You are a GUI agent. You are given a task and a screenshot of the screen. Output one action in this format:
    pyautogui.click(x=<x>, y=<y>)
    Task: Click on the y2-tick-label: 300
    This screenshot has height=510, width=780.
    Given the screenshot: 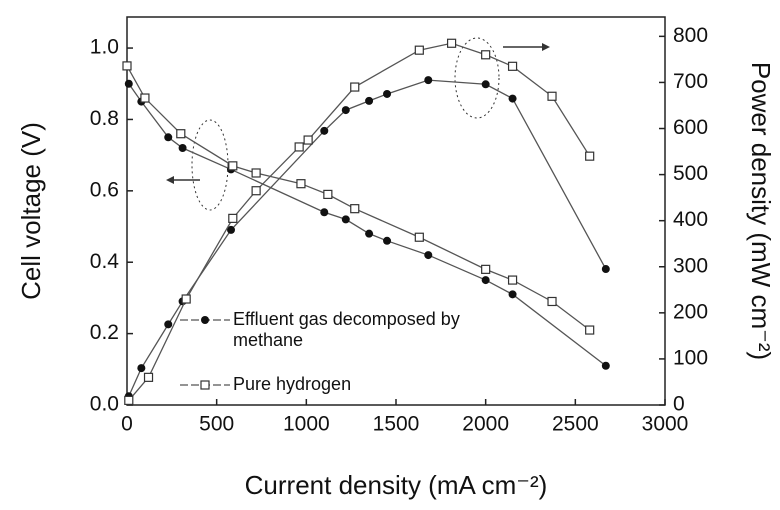 What is the action you would take?
    pyautogui.click(x=690, y=265)
    